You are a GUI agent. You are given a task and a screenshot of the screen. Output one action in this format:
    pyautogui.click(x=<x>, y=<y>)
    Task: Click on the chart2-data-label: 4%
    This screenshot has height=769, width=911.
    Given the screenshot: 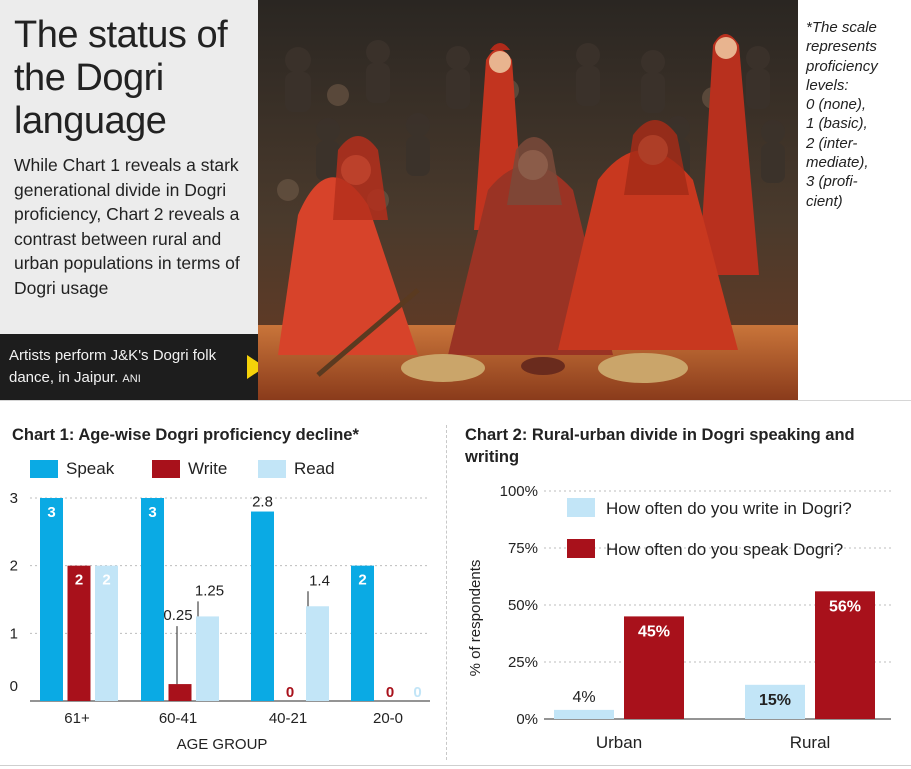 What is the action you would take?
    pyautogui.click(x=583, y=697)
    